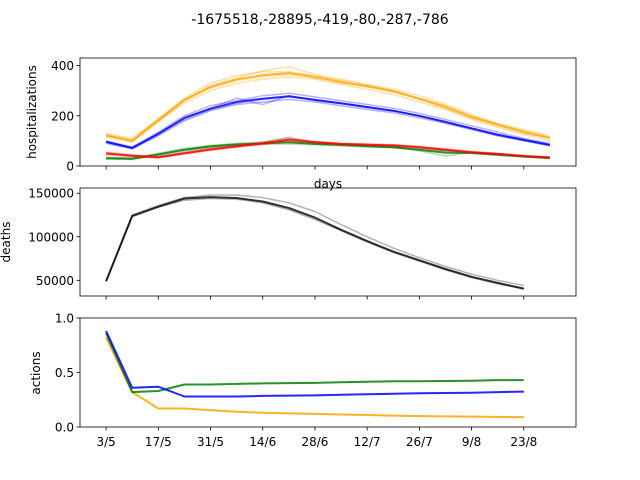 The width and height of the screenshot is (640, 480). Describe the element at coordinates (62, 66) in the screenshot. I see `hospitalizations-y-tick-label: 400` at that location.